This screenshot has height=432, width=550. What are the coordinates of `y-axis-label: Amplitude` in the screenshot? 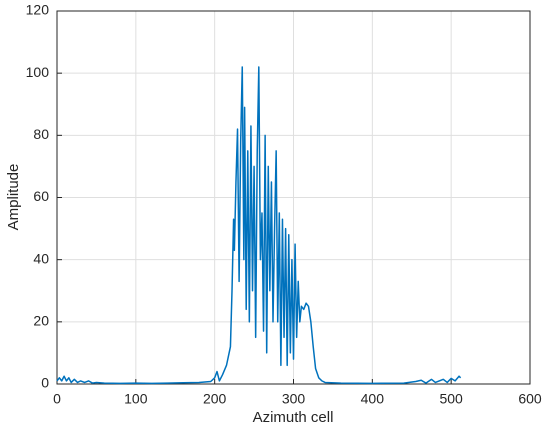 It's located at (13, 197).